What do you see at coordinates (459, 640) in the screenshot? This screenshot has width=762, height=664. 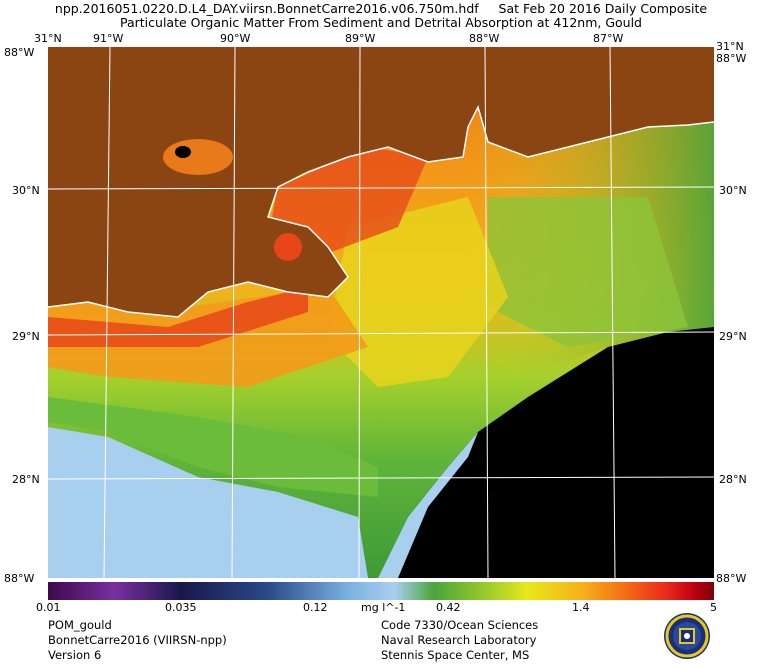 I see `org-name: Naval Research Laboratory` at bounding box center [459, 640].